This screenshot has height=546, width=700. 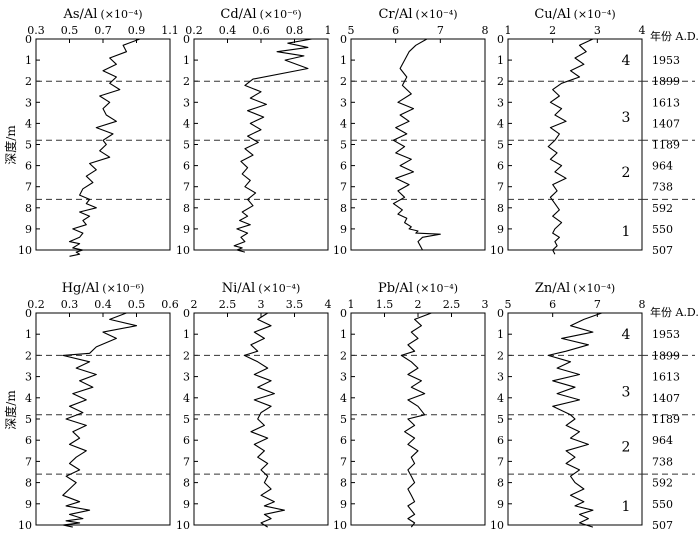 I want to click on x-tick-label: 1.5, so click(x=385, y=304).